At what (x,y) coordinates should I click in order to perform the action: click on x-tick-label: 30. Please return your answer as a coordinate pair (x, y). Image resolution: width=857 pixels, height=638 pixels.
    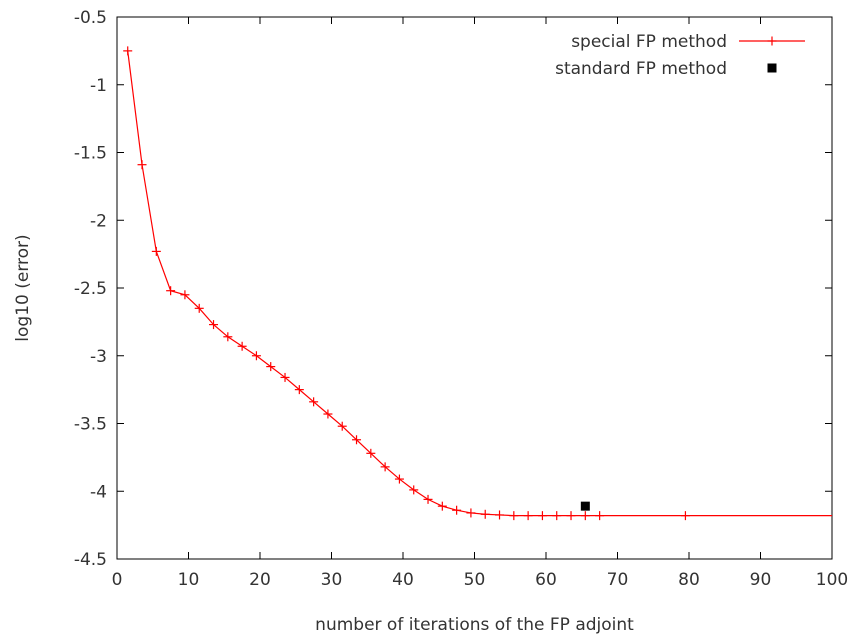
    Looking at the image, I should click on (332, 580).